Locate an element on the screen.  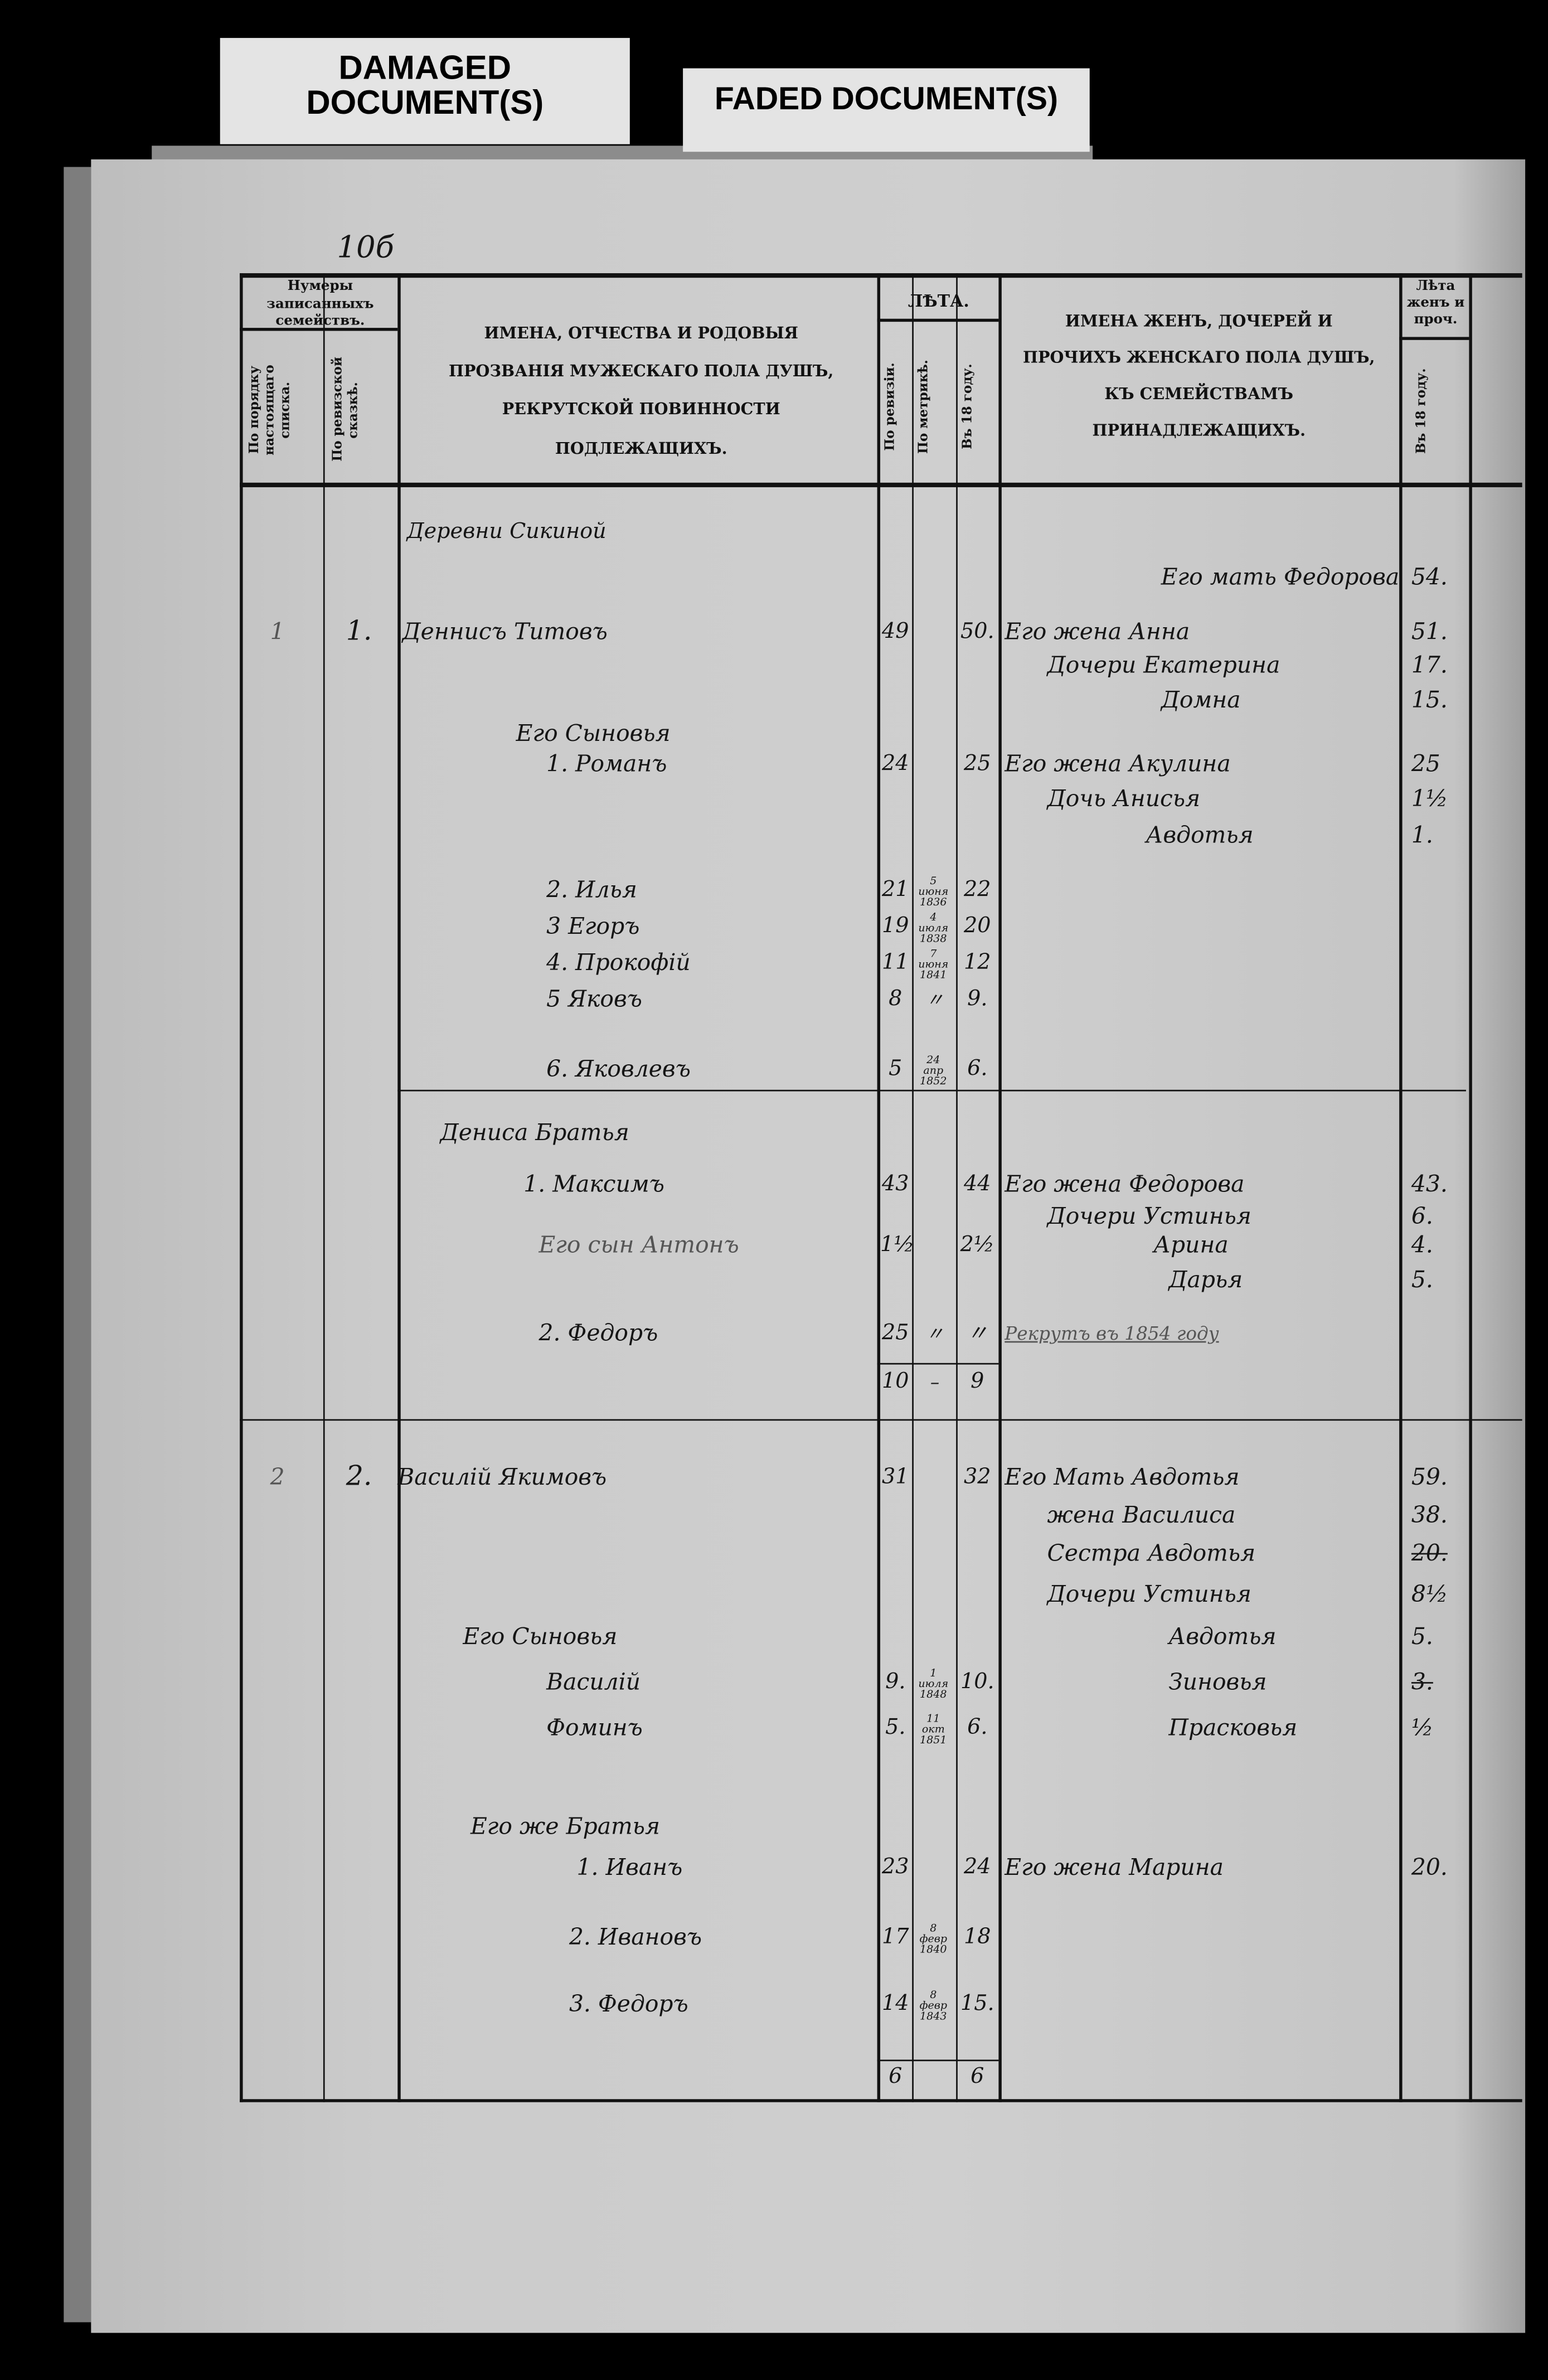
female-name: Авдотья is located at coordinates (1222, 1636).